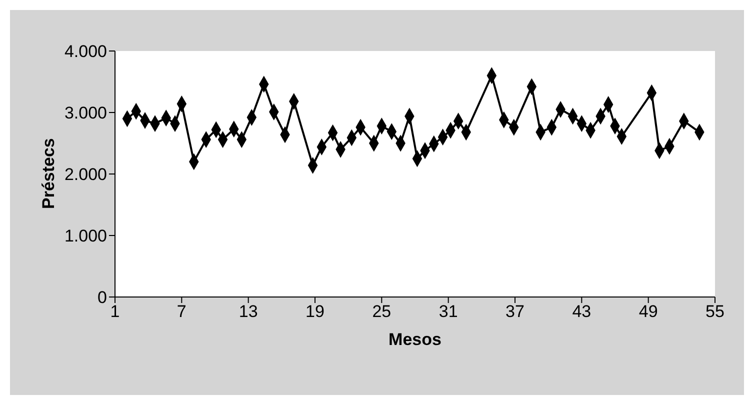 This screenshot has width=754, height=403. I want to click on y-tick-label: 2.000, so click(85, 174).